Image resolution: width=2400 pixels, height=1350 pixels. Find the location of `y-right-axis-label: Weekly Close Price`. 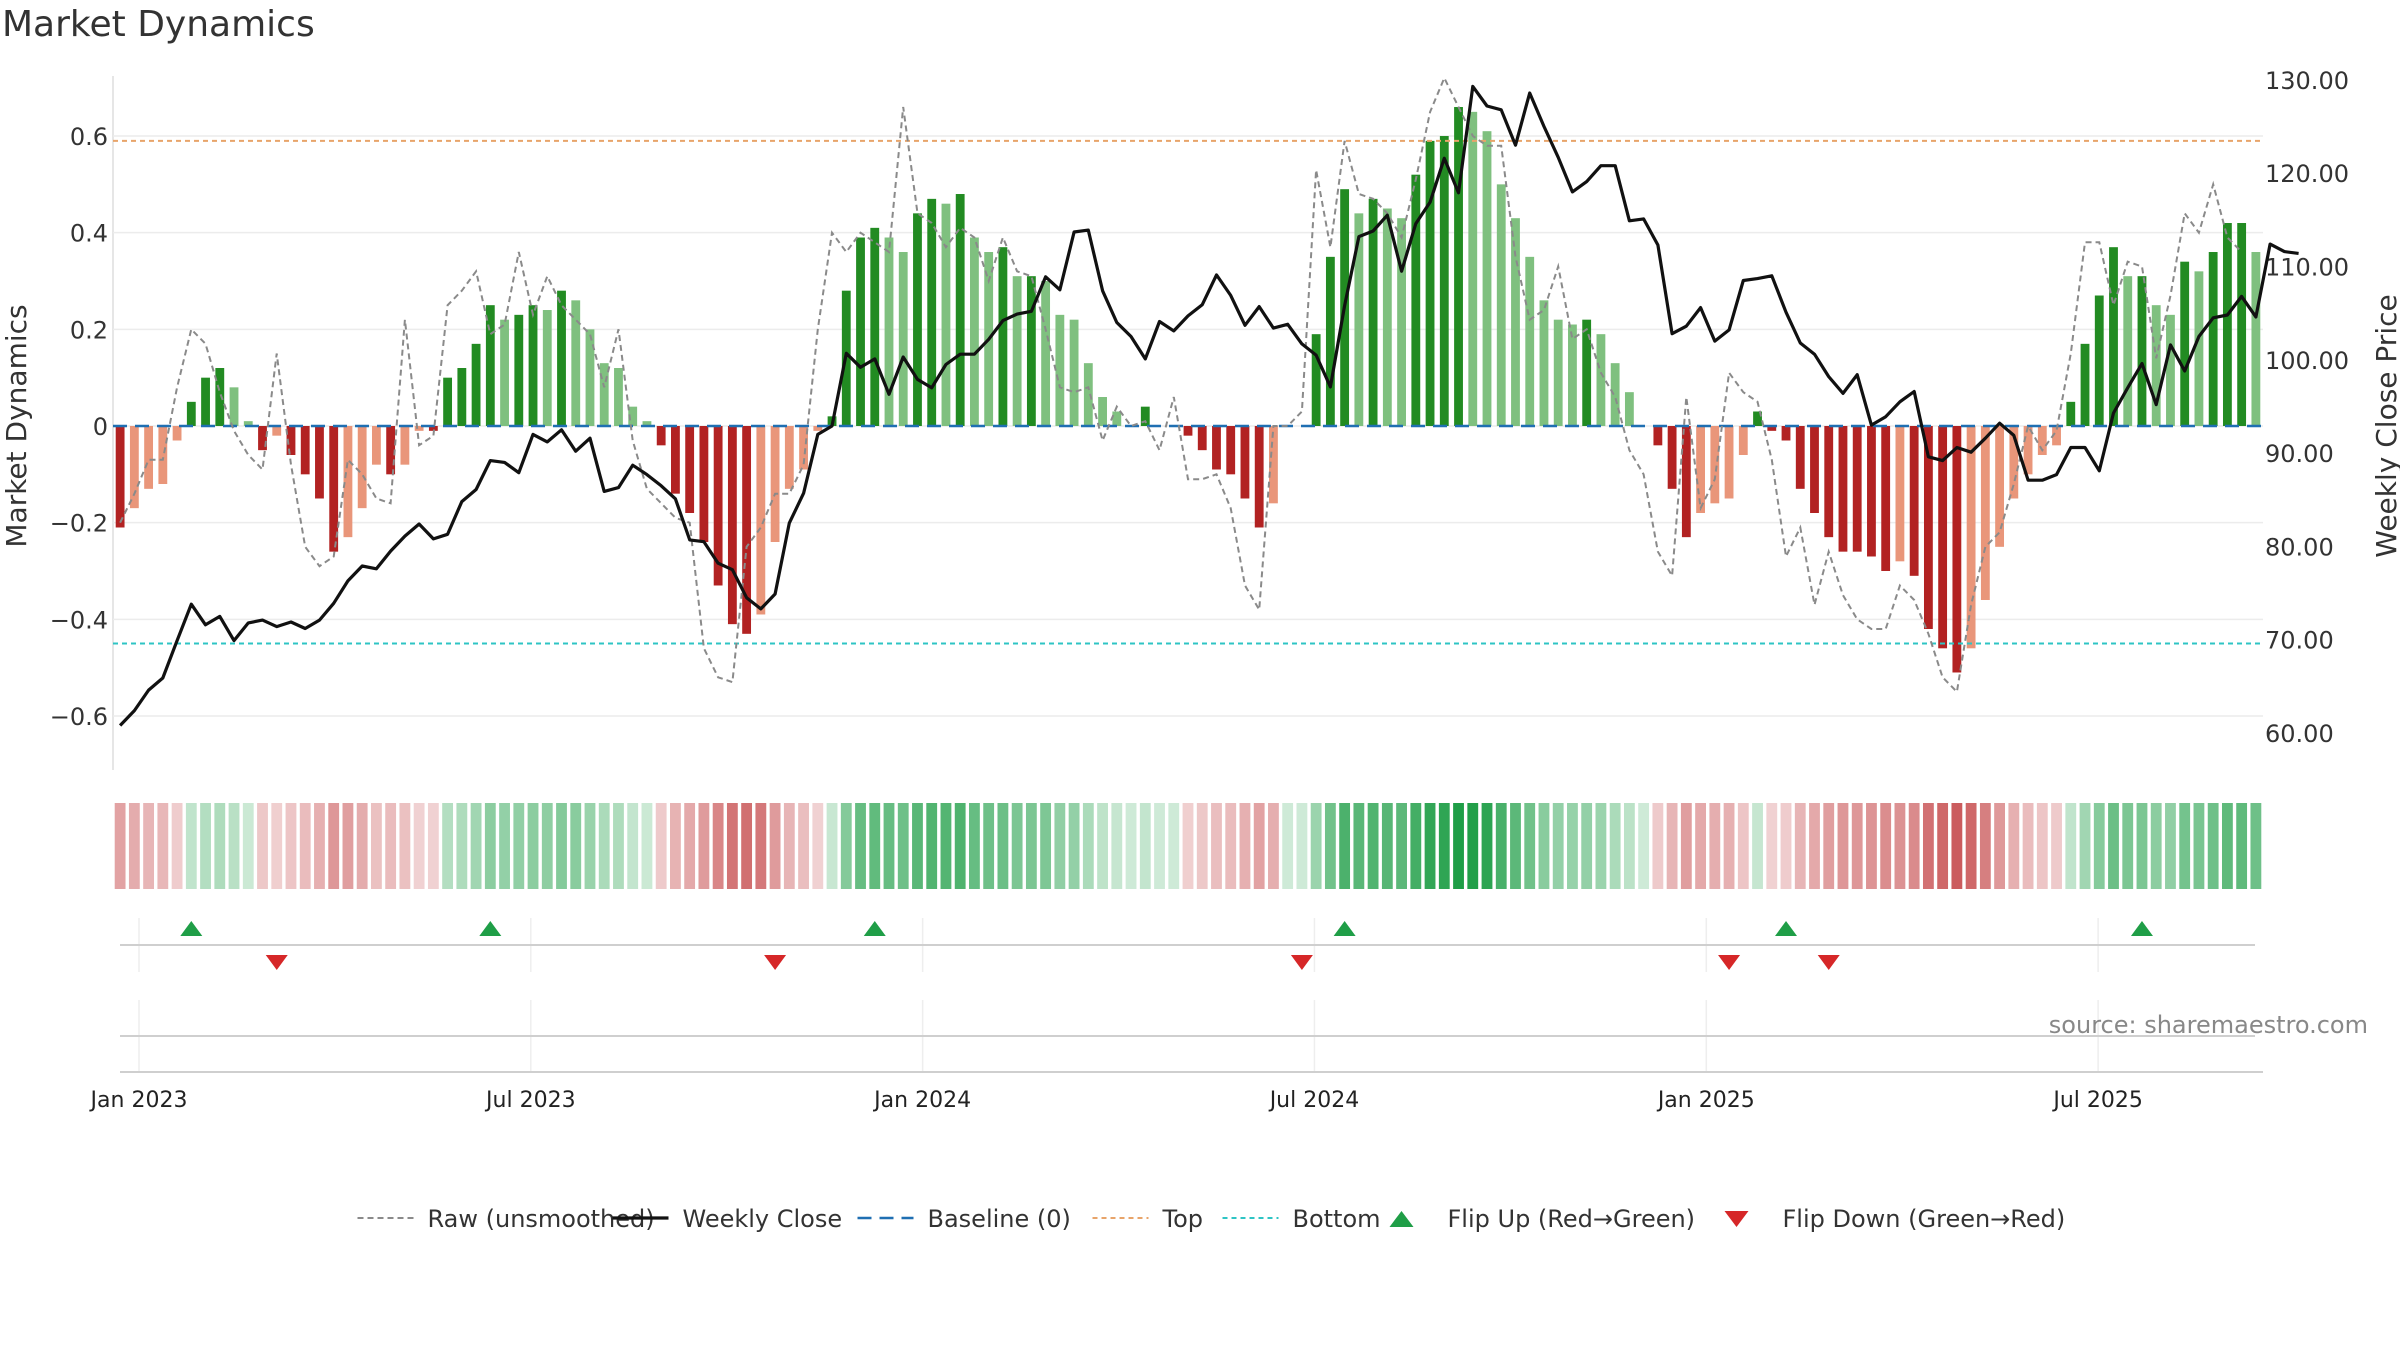

y-right-axis-label: Weekly Close Price is located at coordinates (2385, 425).